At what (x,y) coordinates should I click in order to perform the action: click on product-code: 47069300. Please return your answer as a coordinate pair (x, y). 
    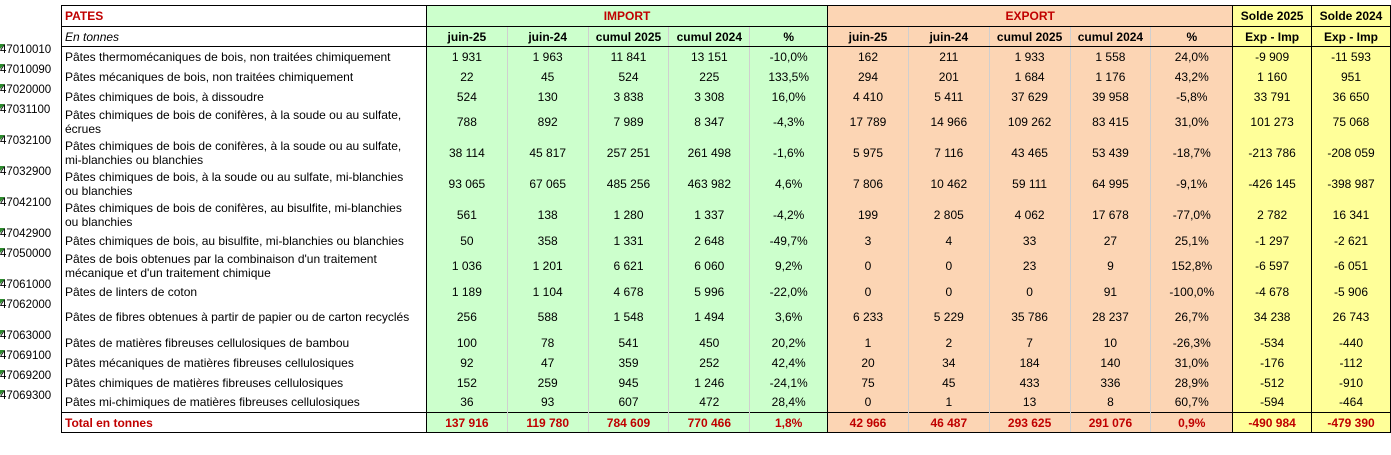
    Looking at the image, I should click on (31, 396).